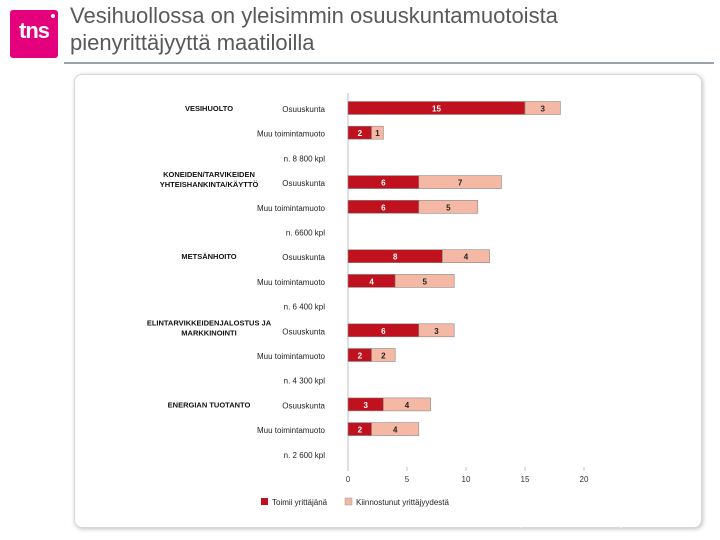 The image size is (720, 540). I want to click on legend-swatch-toimii, so click(264, 501).